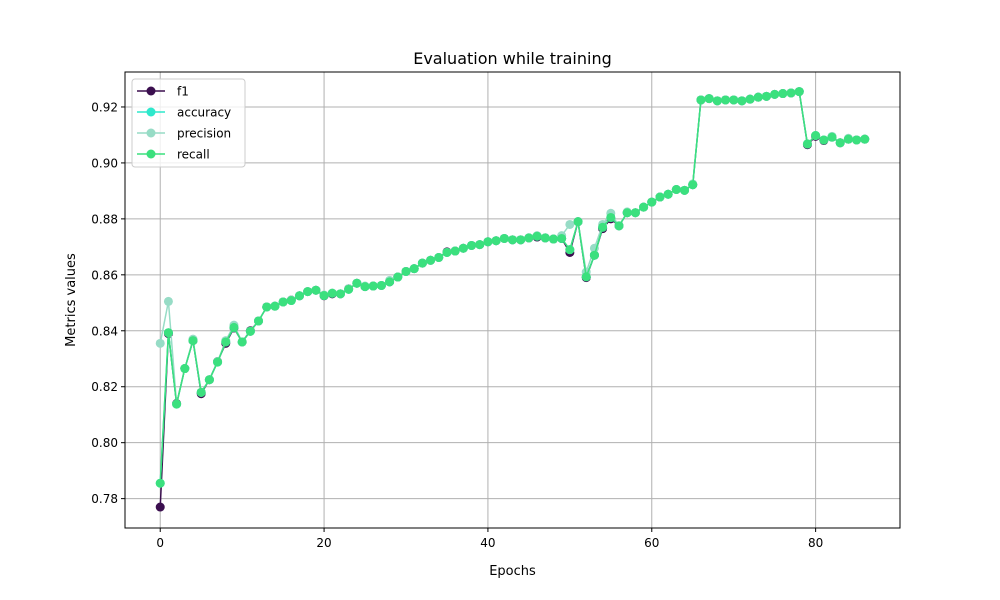  Describe the element at coordinates (204, 134) in the screenshot. I see `legend-label: precision` at that location.